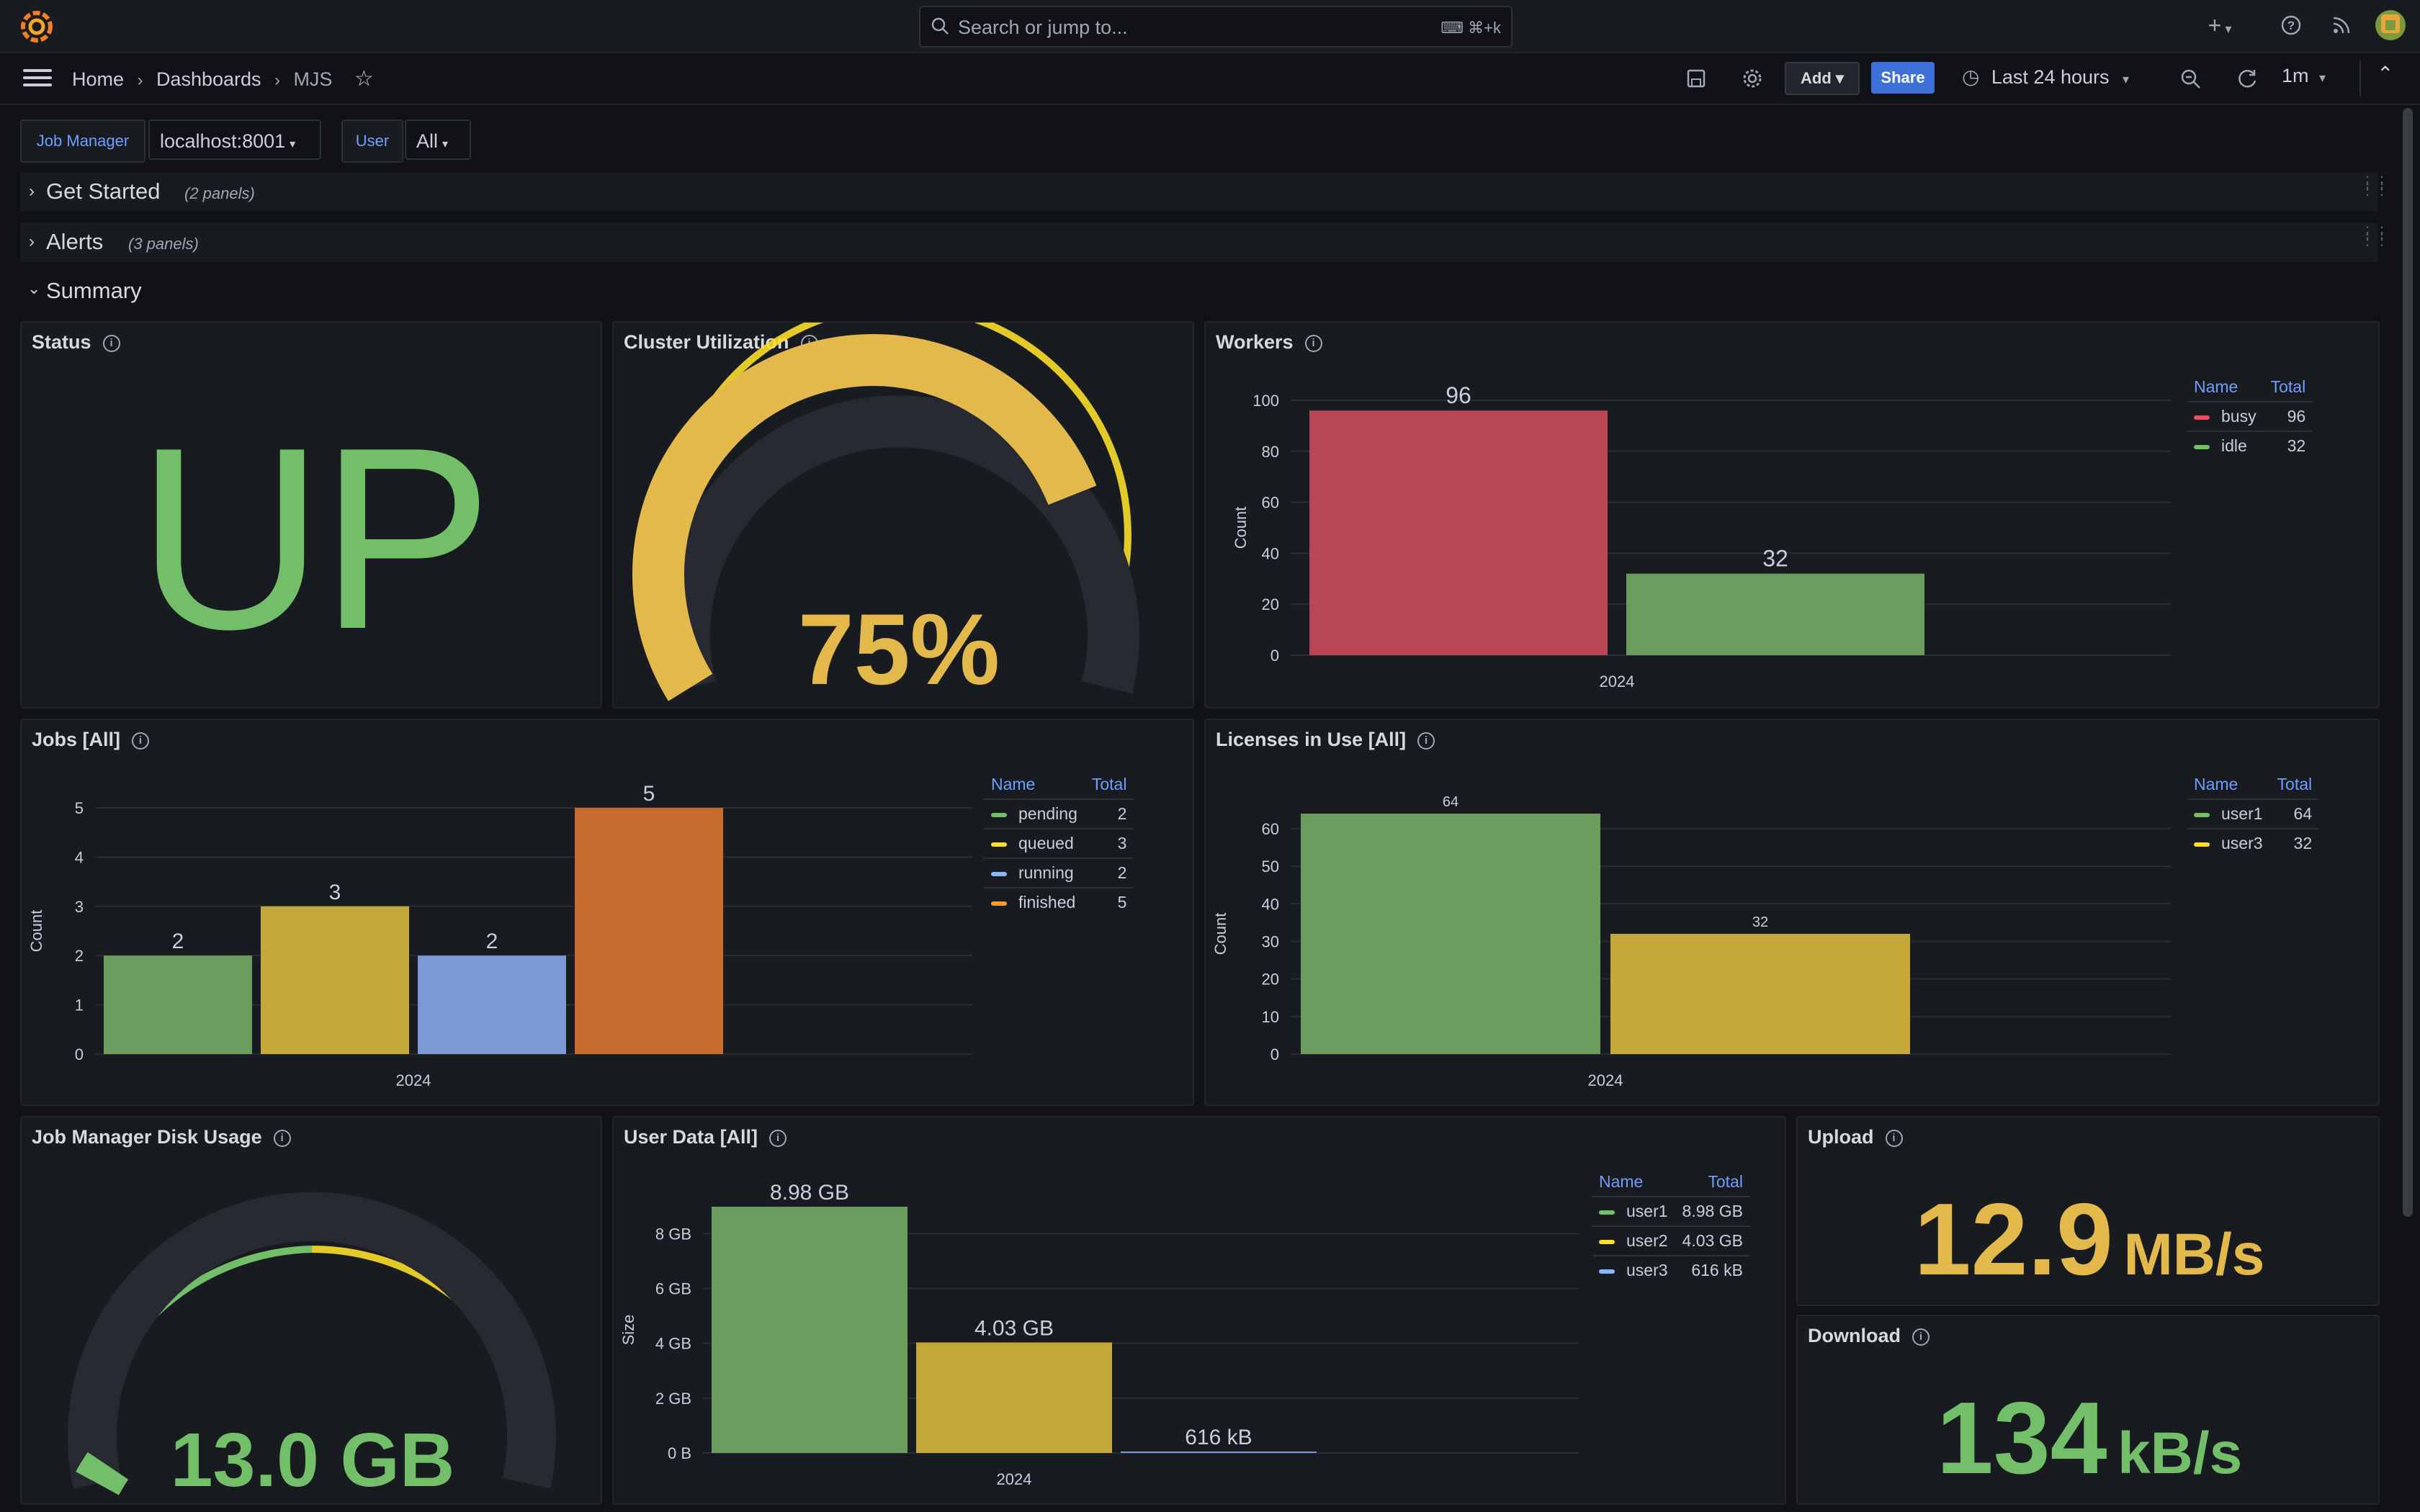  Describe the element at coordinates (1109, 873) in the screenshot. I see `legend-series-total: 2` at that location.